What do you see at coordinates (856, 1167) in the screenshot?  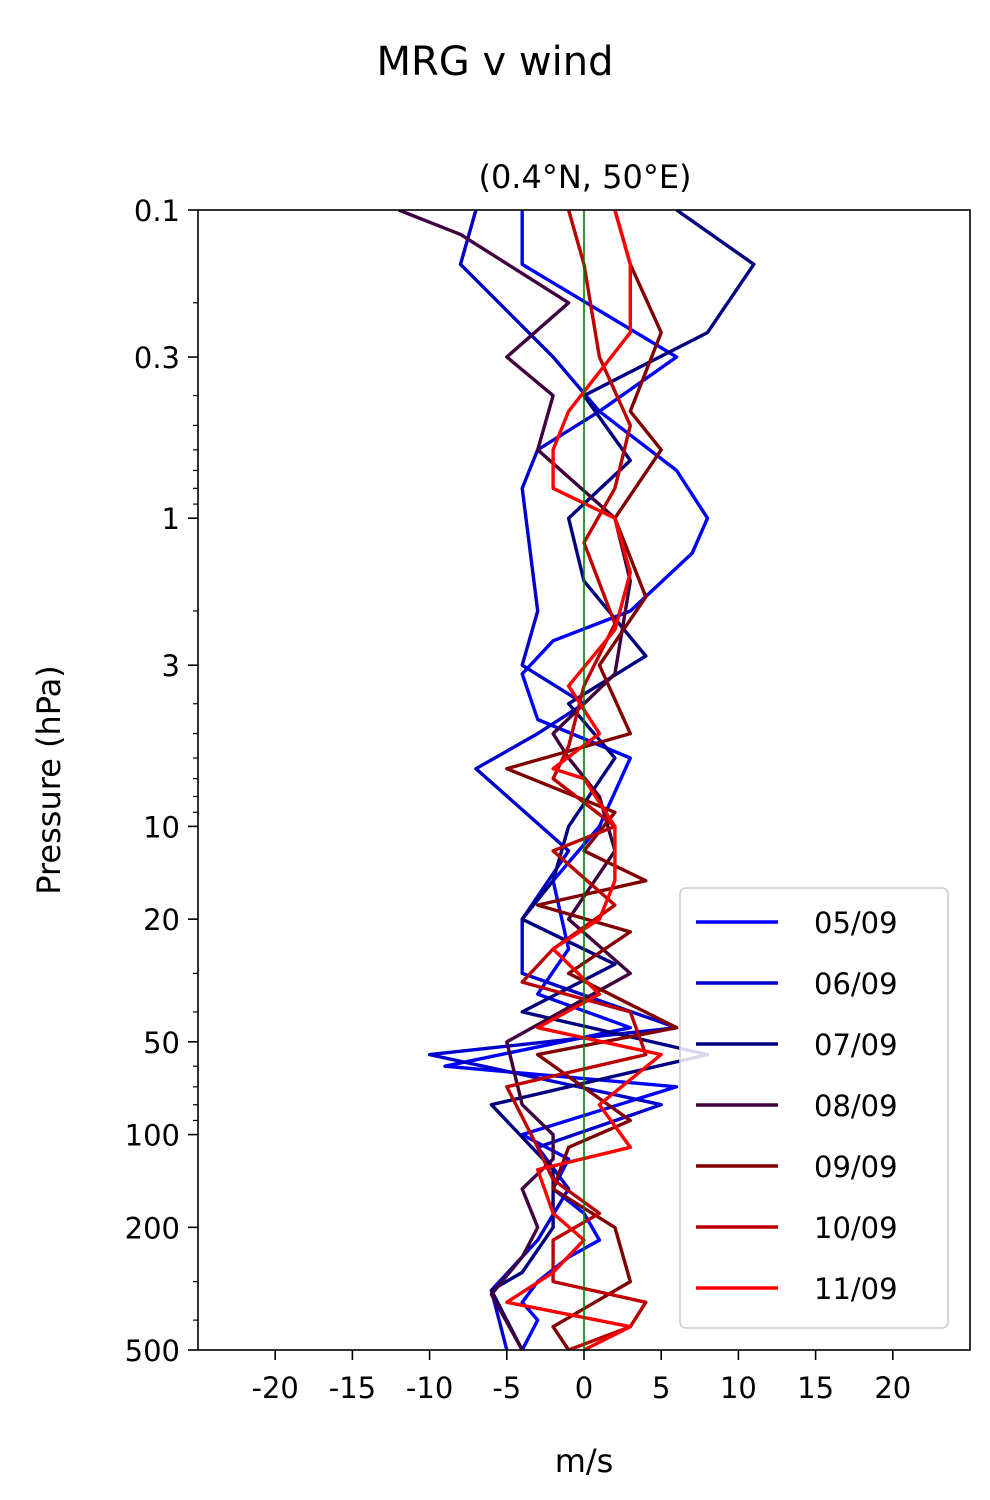 I see `legend-label: 09/09` at bounding box center [856, 1167].